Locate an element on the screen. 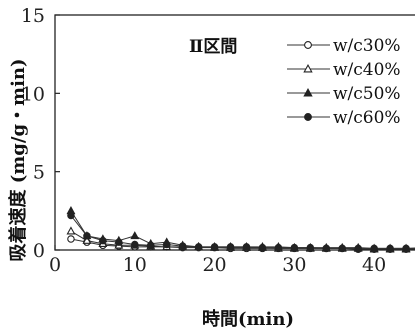 The height and width of the screenshot is (331, 415). x-tick-label: 10 is located at coordinates (135, 265).